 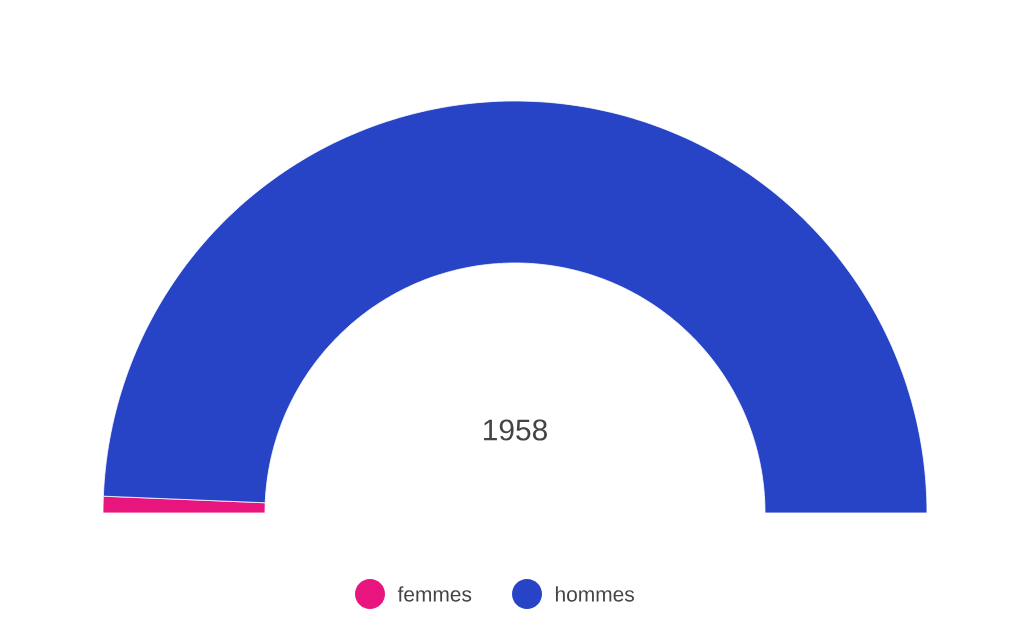 What do you see at coordinates (515, 430) in the screenshot?
I see `text: 1958` at bounding box center [515, 430].